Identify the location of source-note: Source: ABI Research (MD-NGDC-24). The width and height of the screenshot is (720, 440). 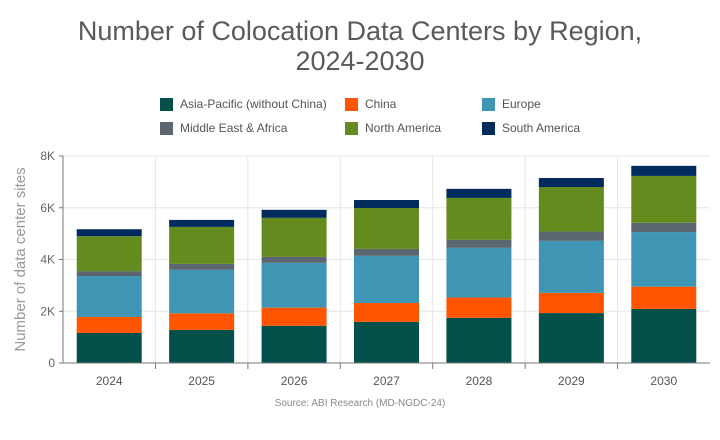
(360, 403).